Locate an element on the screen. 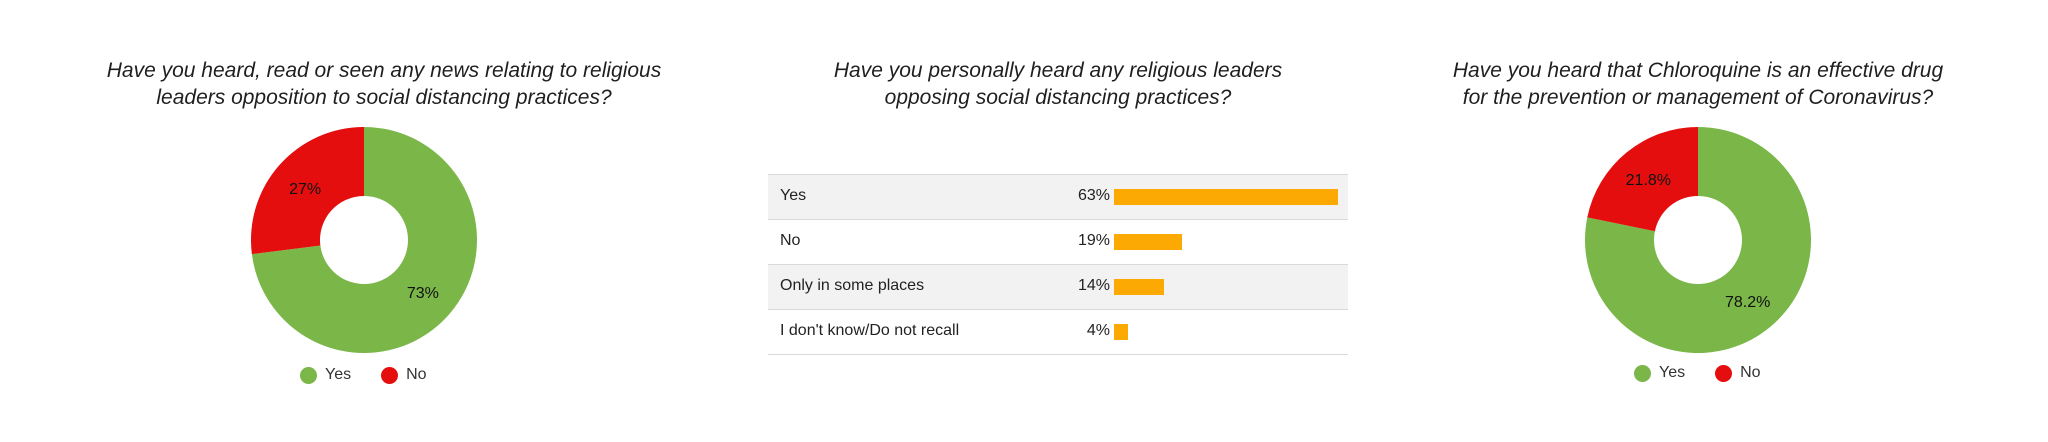 This screenshot has width=2048, height=442. bar-category-label: No is located at coordinates (790, 240).